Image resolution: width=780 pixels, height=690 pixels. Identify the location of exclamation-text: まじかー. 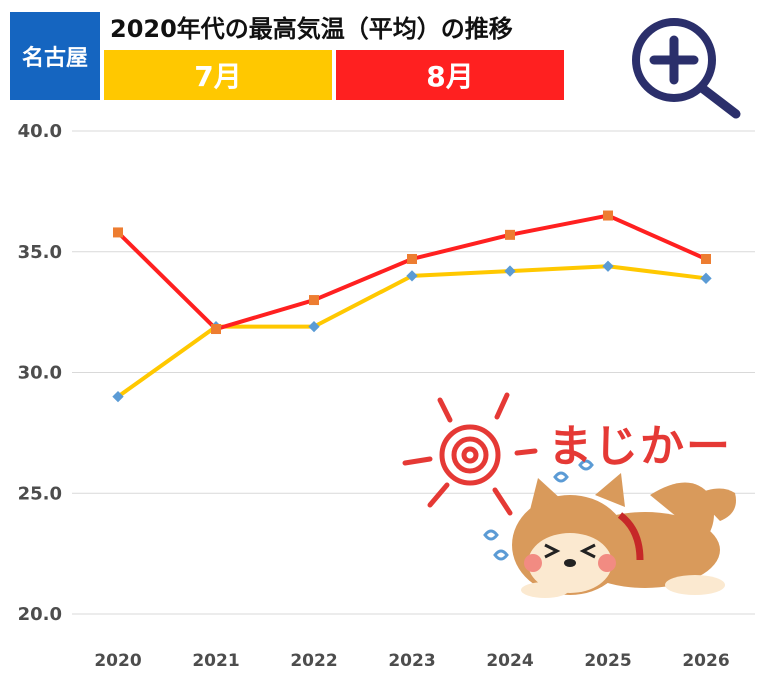
(640, 446).